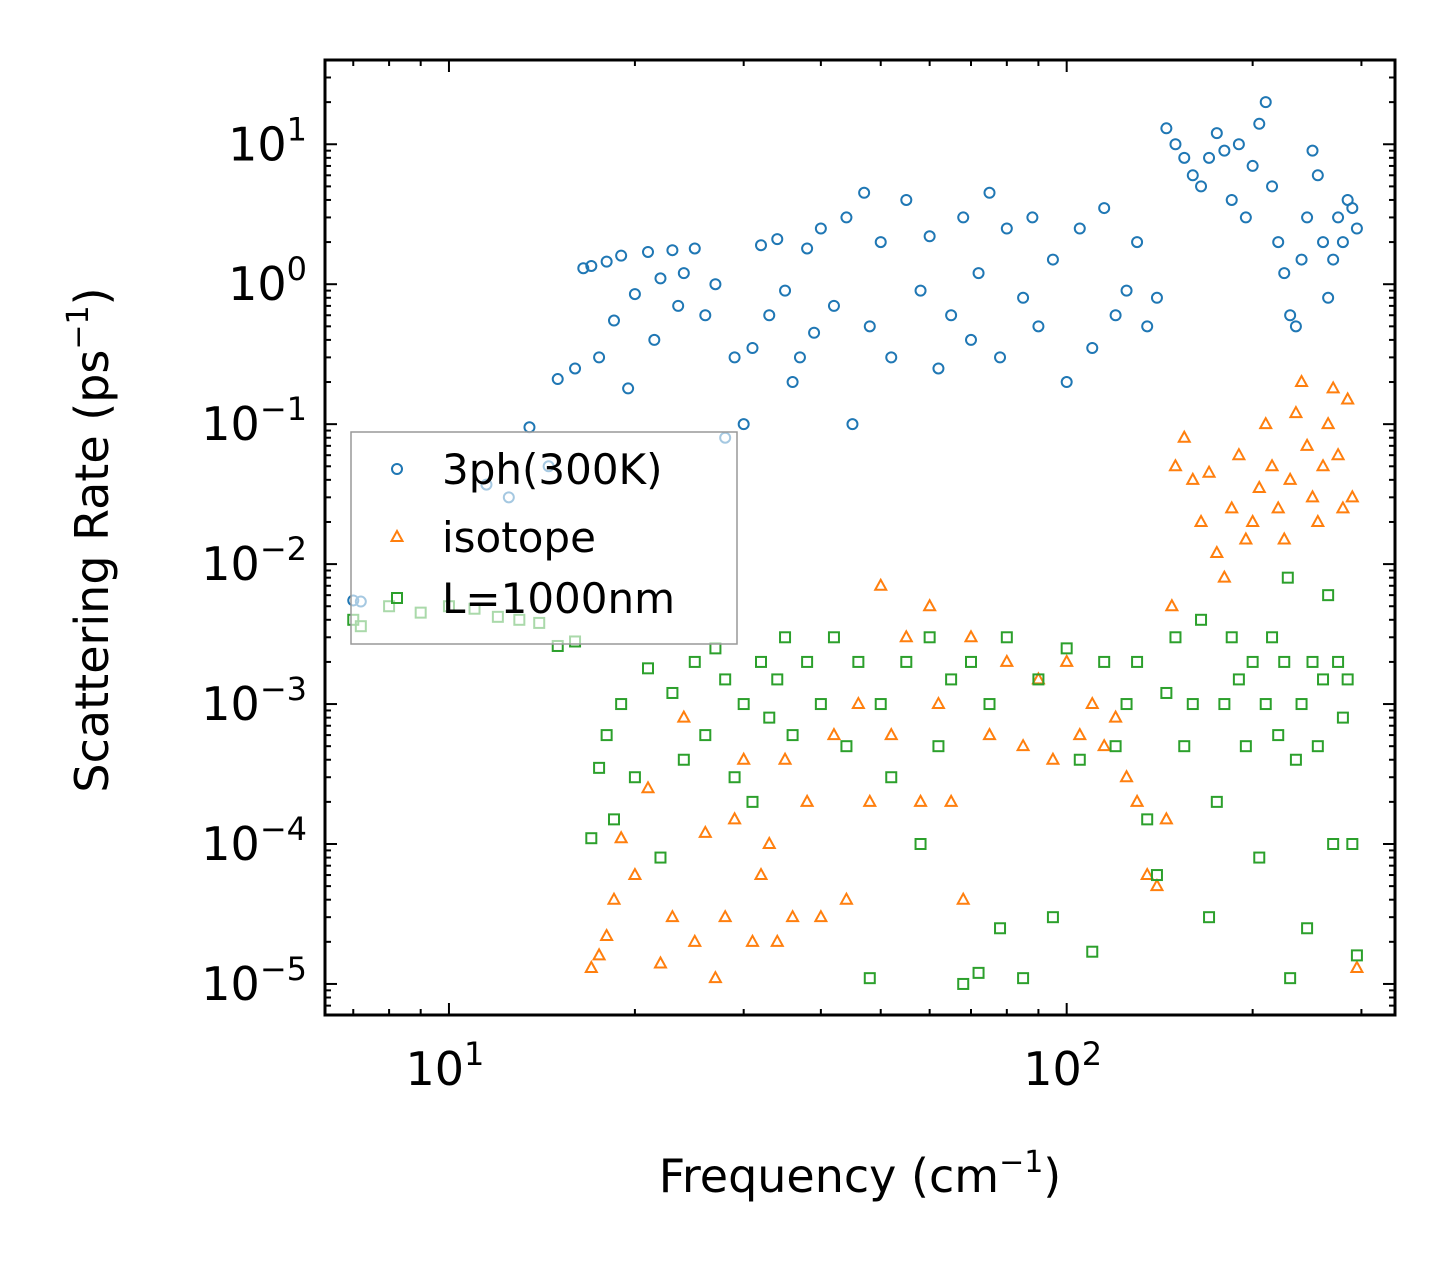 This screenshot has height=1265, width=1455. Describe the element at coordinates (254, 700) in the screenshot. I see `y-tick-label: 10⁻³` at that location.